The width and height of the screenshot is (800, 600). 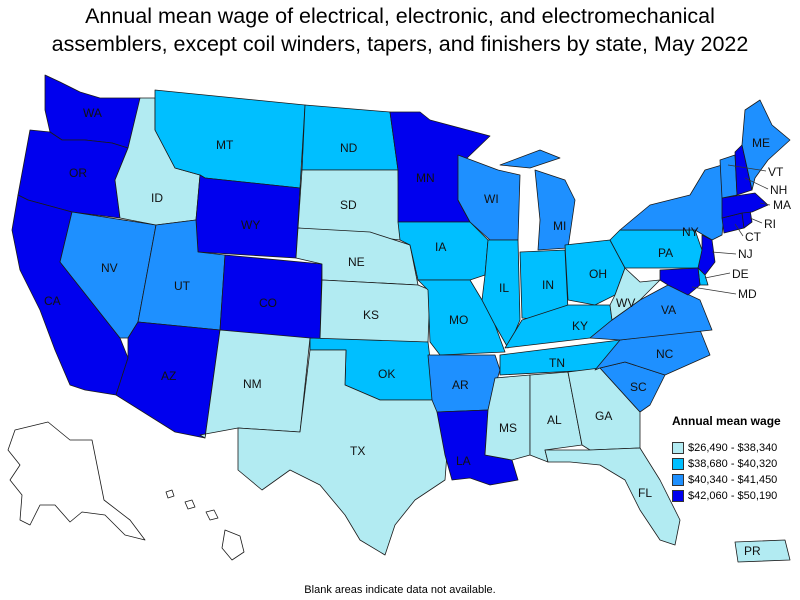 I want to click on legend-item: $42,060 - $50,190, so click(x=736, y=496).